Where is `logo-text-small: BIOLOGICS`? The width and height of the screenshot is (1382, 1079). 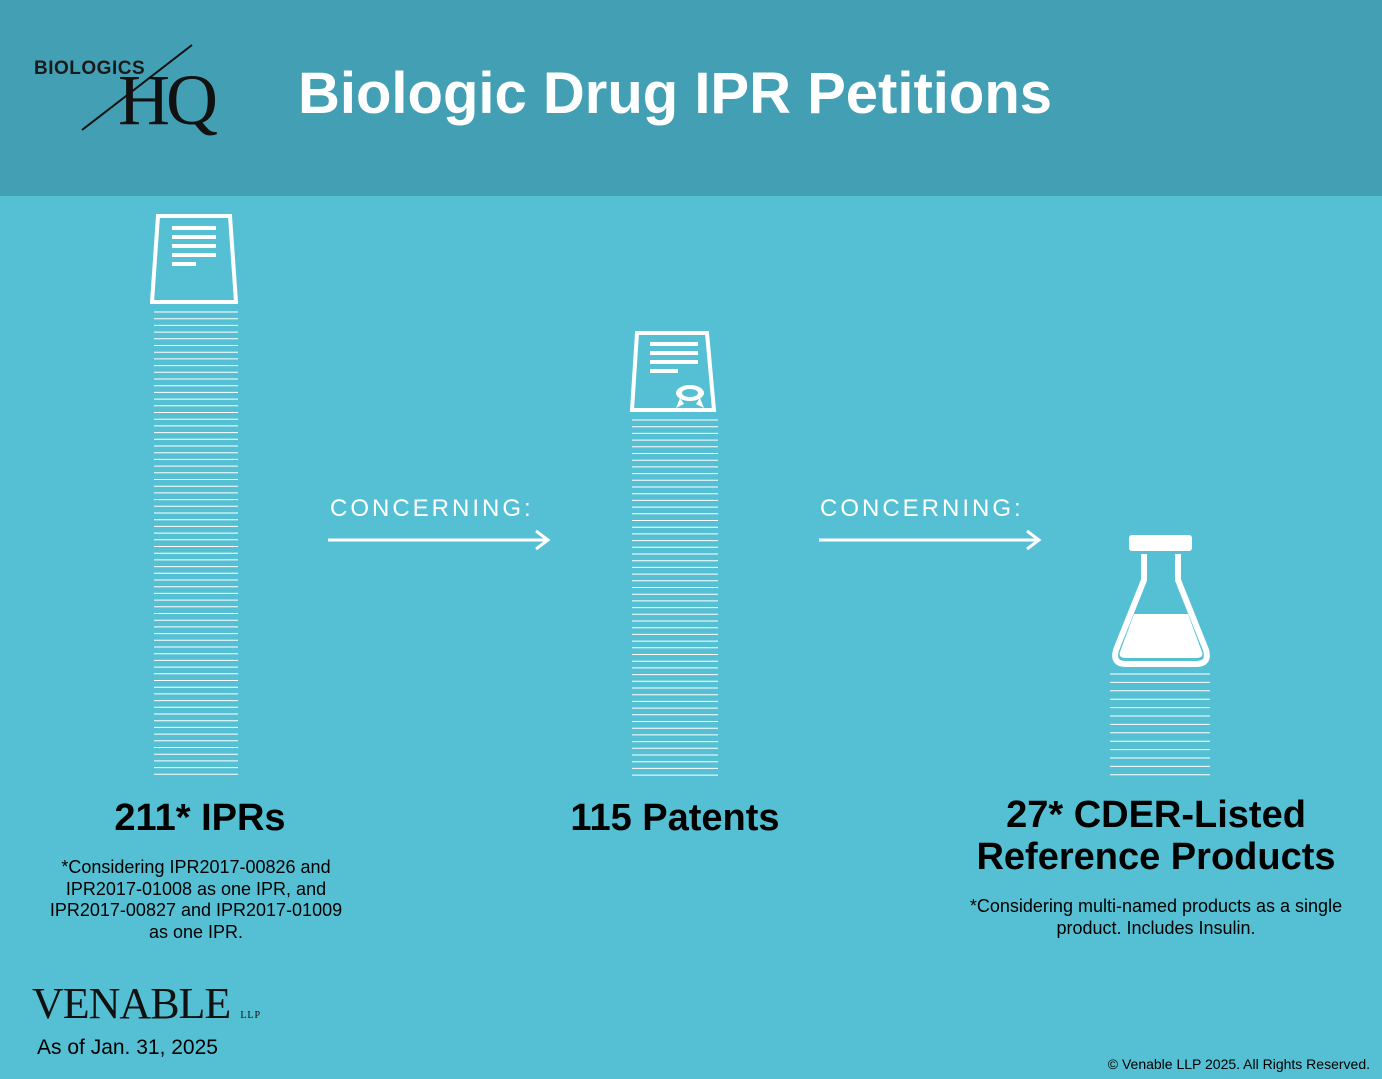 logo-text-small: BIOLOGICS is located at coordinates (90, 68).